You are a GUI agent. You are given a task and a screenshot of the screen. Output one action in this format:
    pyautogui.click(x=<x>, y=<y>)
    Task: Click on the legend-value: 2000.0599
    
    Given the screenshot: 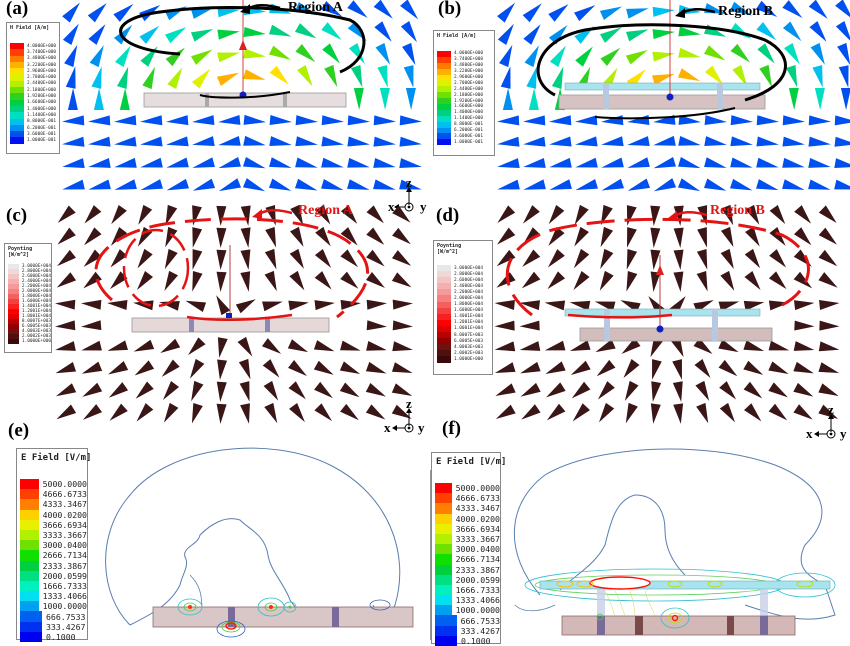 What is the action you would take?
    pyautogui.click(x=477, y=579)
    